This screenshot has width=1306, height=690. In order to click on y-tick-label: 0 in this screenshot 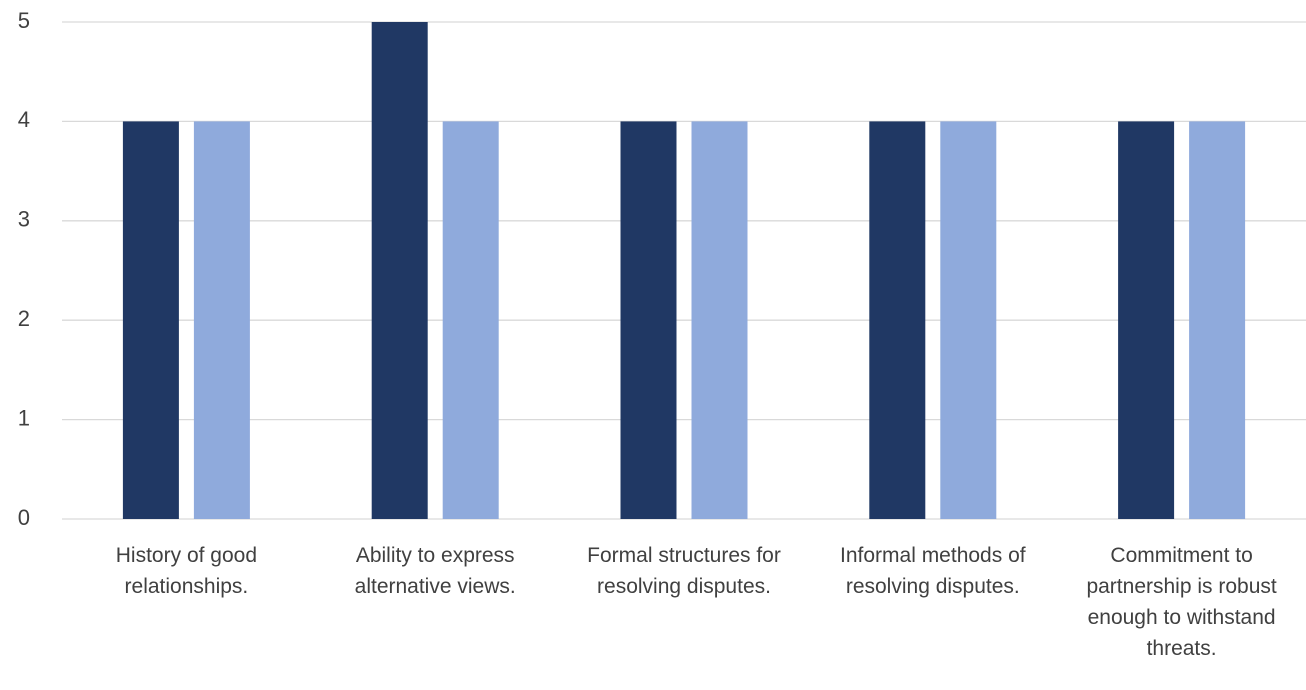, I will do `click(24, 517)`.